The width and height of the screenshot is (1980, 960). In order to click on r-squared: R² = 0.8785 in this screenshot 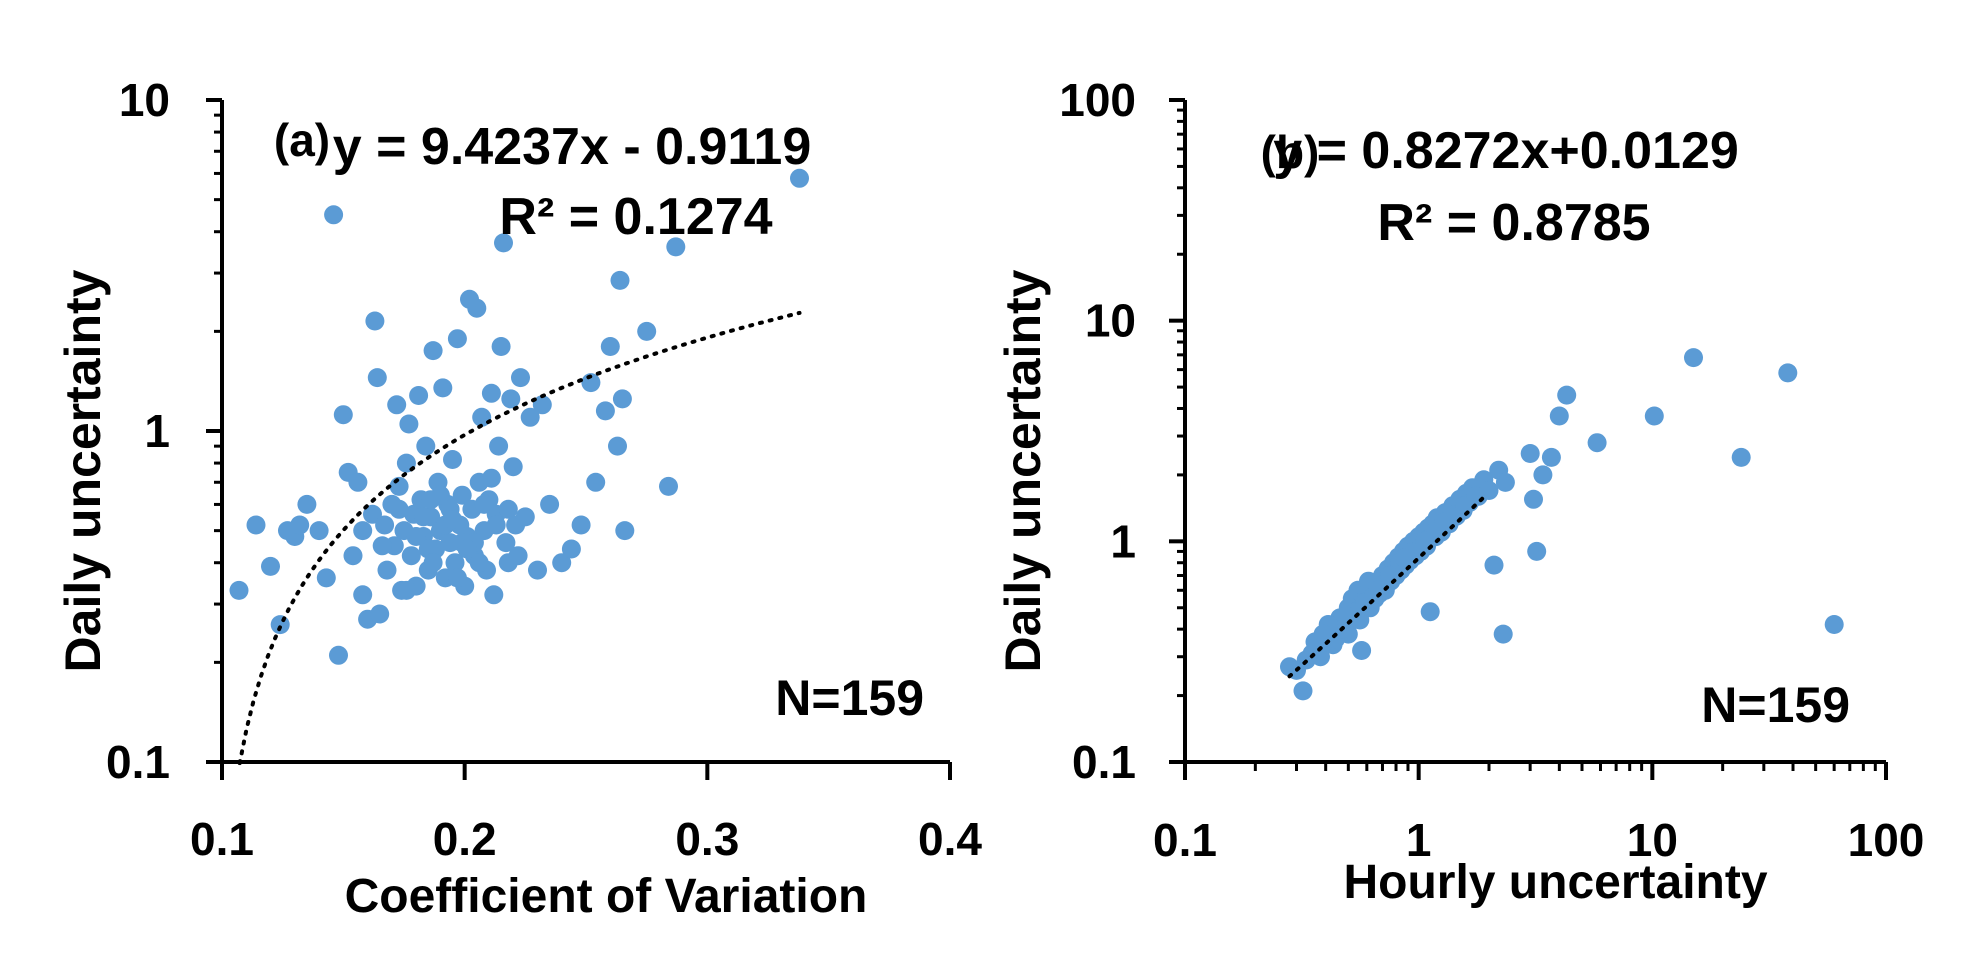, I will do `click(1513, 223)`.